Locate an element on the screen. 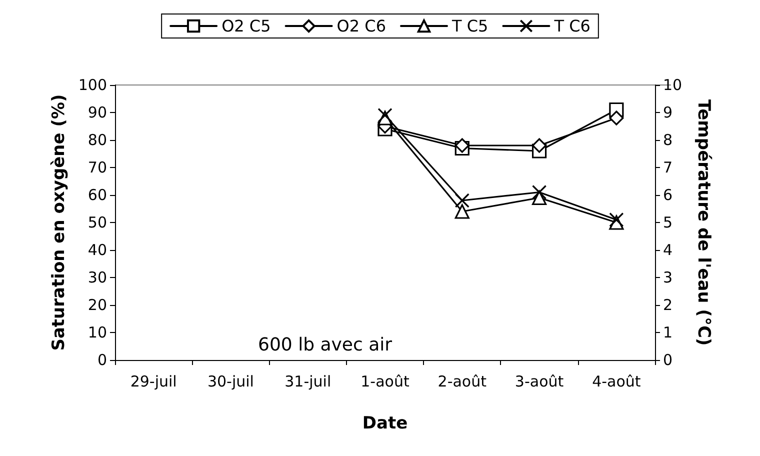 This screenshot has width=760, height=456. y-tick-label: 0 is located at coordinates (102, 360).